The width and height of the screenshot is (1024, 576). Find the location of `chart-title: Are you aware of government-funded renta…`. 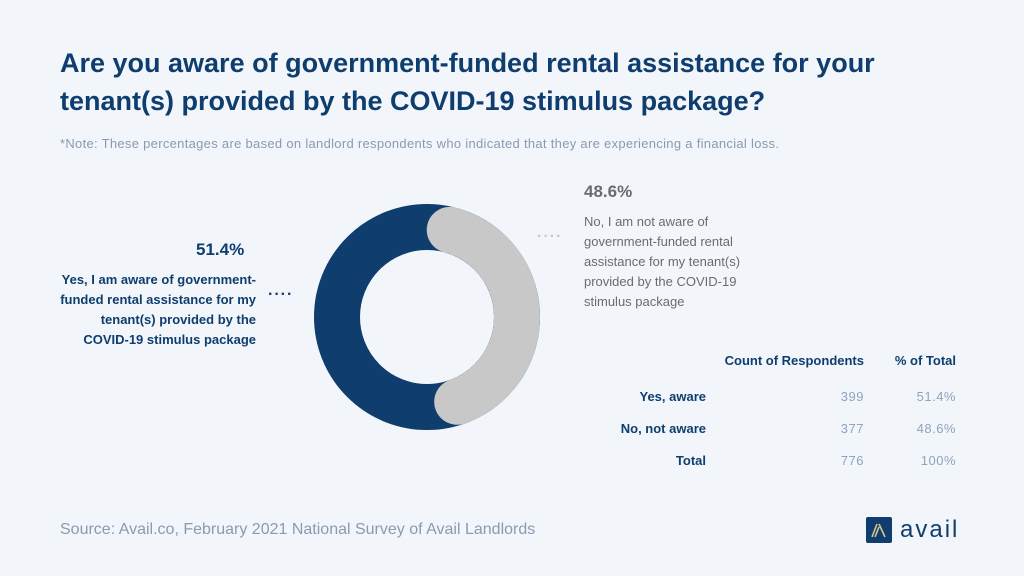

chart-title: Are you aware of government-funded renta… is located at coordinates (467, 82).